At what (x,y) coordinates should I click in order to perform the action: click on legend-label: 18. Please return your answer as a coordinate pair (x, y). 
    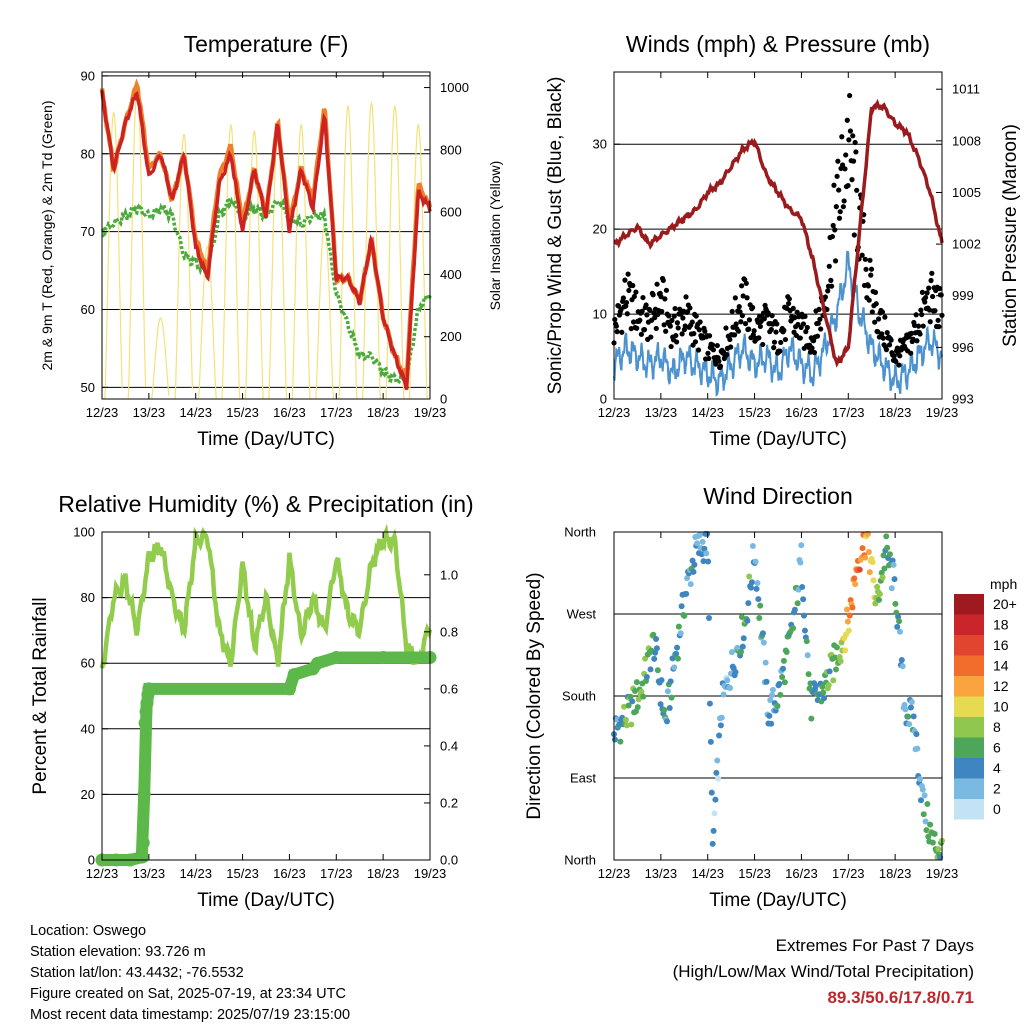
    Looking at the image, I should click on (1001, 625).